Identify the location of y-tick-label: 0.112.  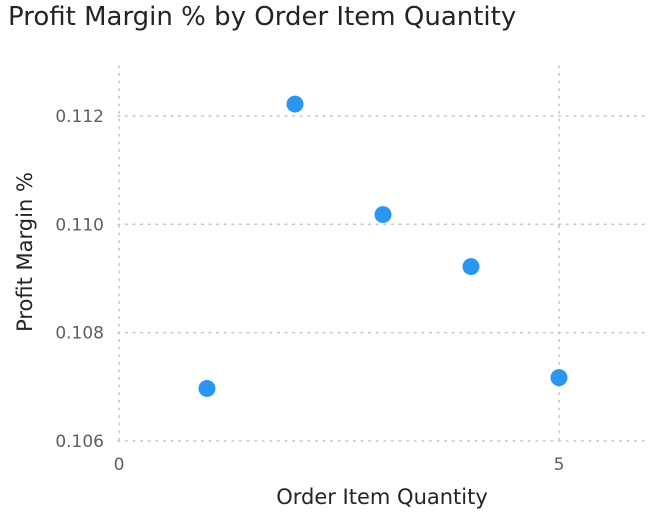
(79, 117).